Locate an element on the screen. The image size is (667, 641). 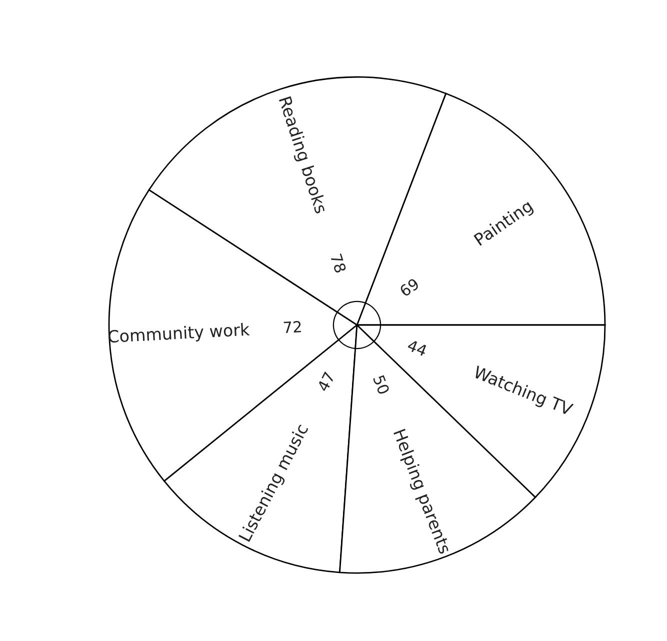
data-label: 78 is located at coordinates (338, 263).